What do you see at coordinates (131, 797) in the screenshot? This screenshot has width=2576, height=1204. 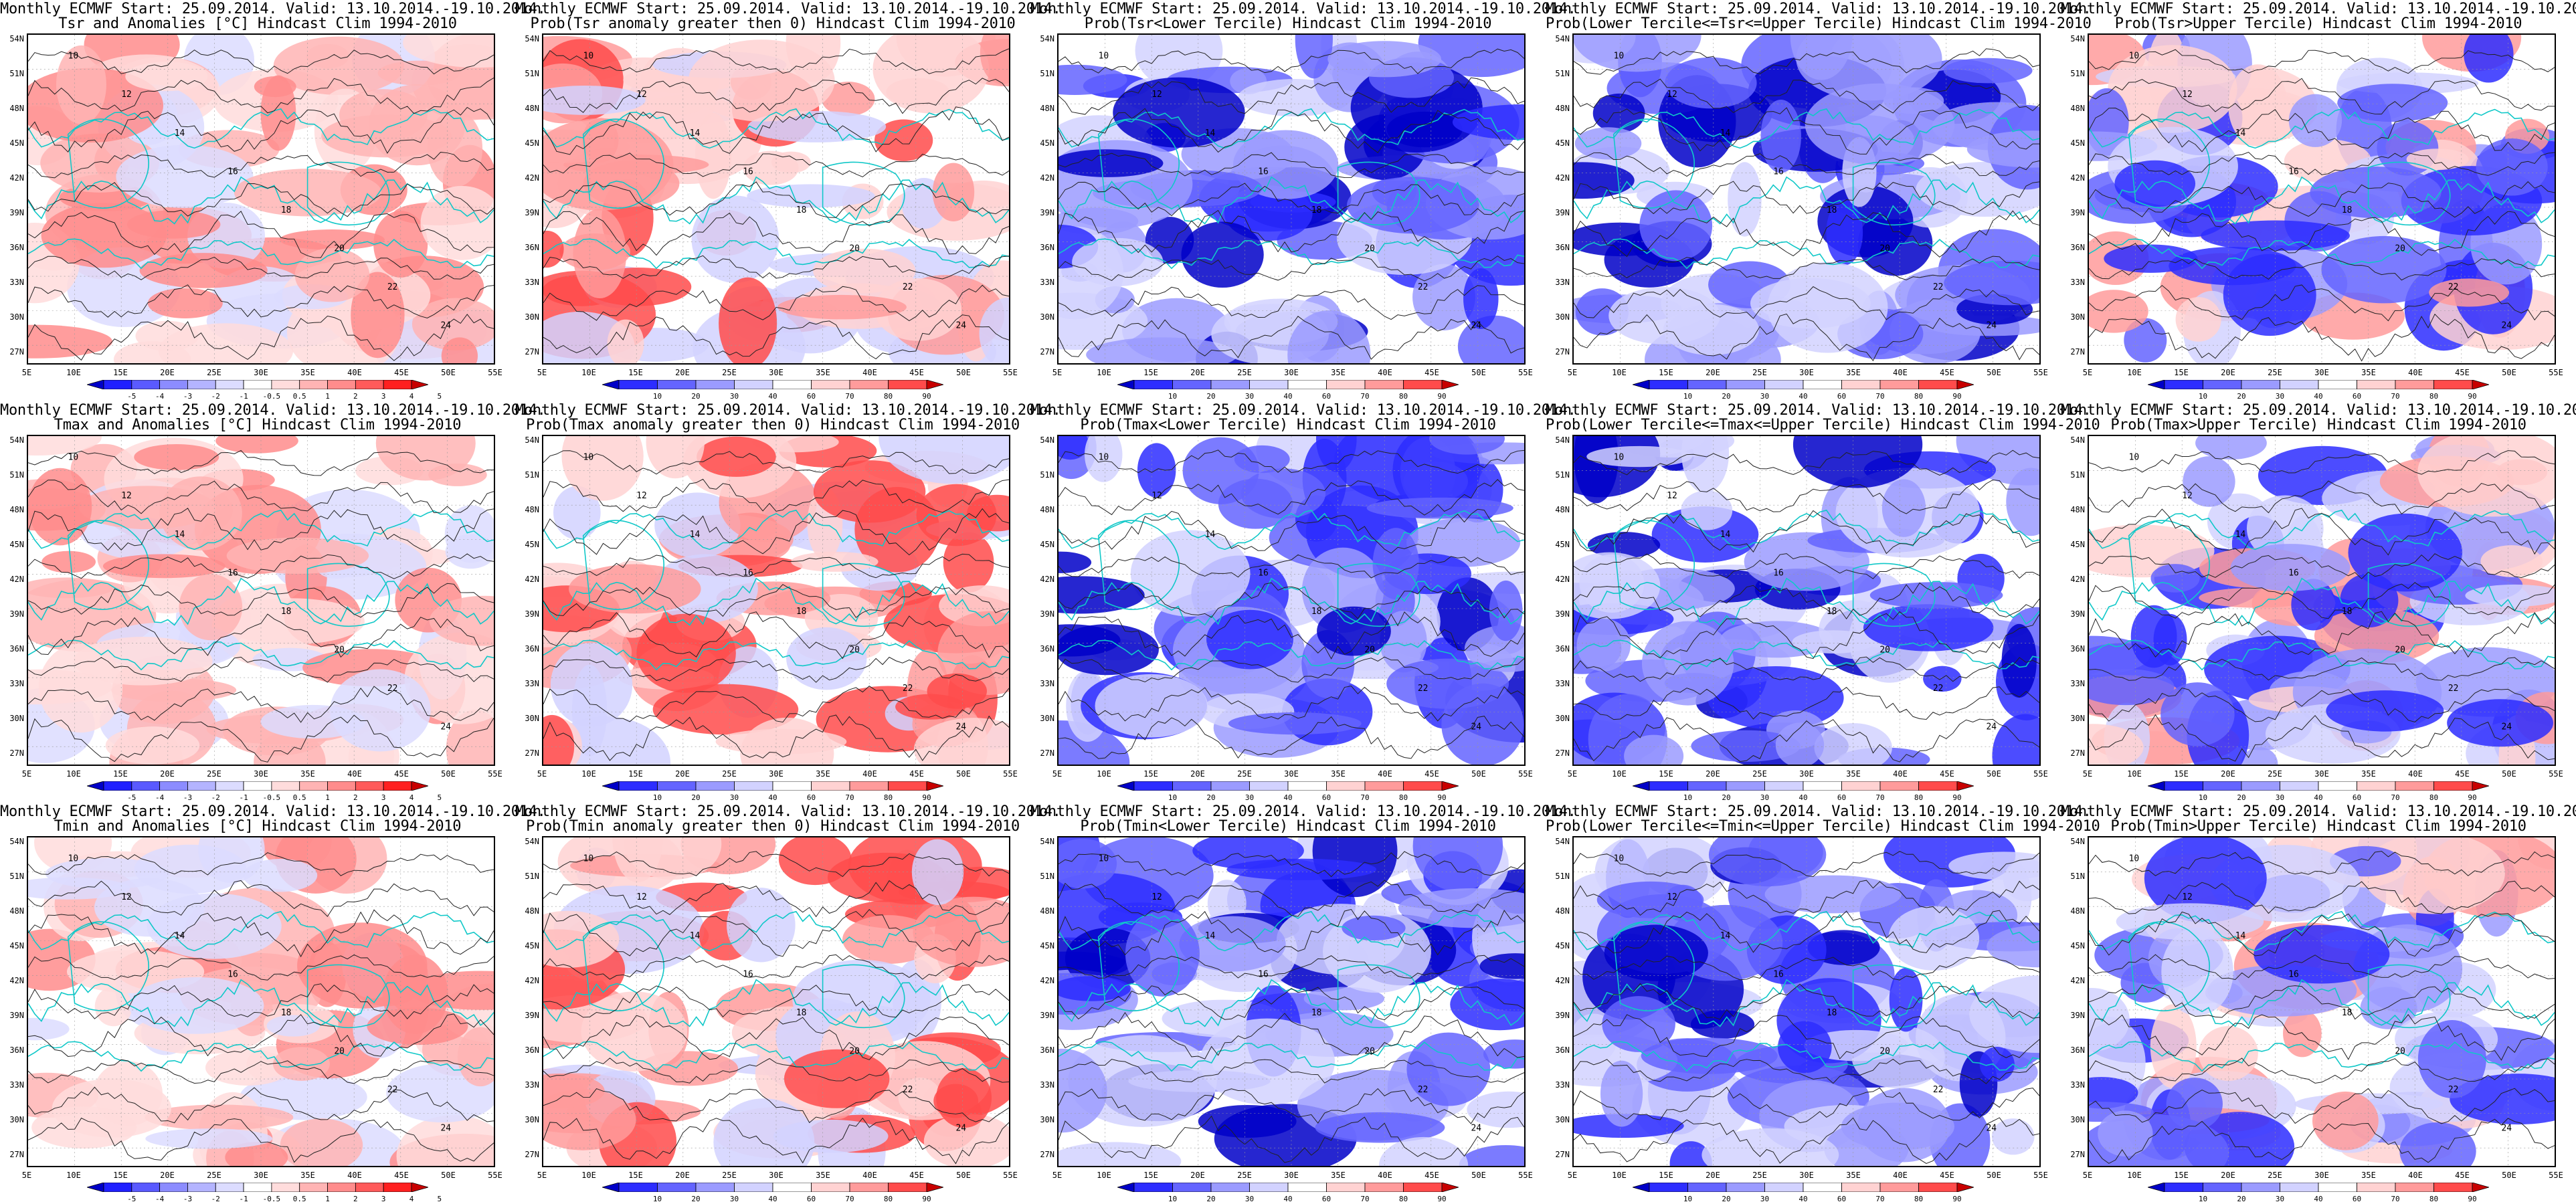 I see `colorbar-tick-label: -5` at bounding box center [131, 797].